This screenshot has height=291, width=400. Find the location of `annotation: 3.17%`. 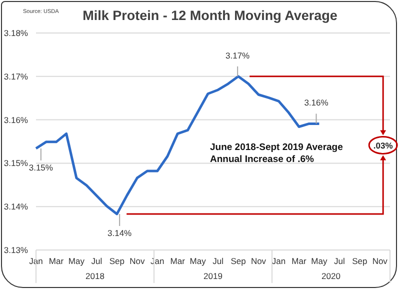

annotation: 3.17% is located at coordinates (238, 55).